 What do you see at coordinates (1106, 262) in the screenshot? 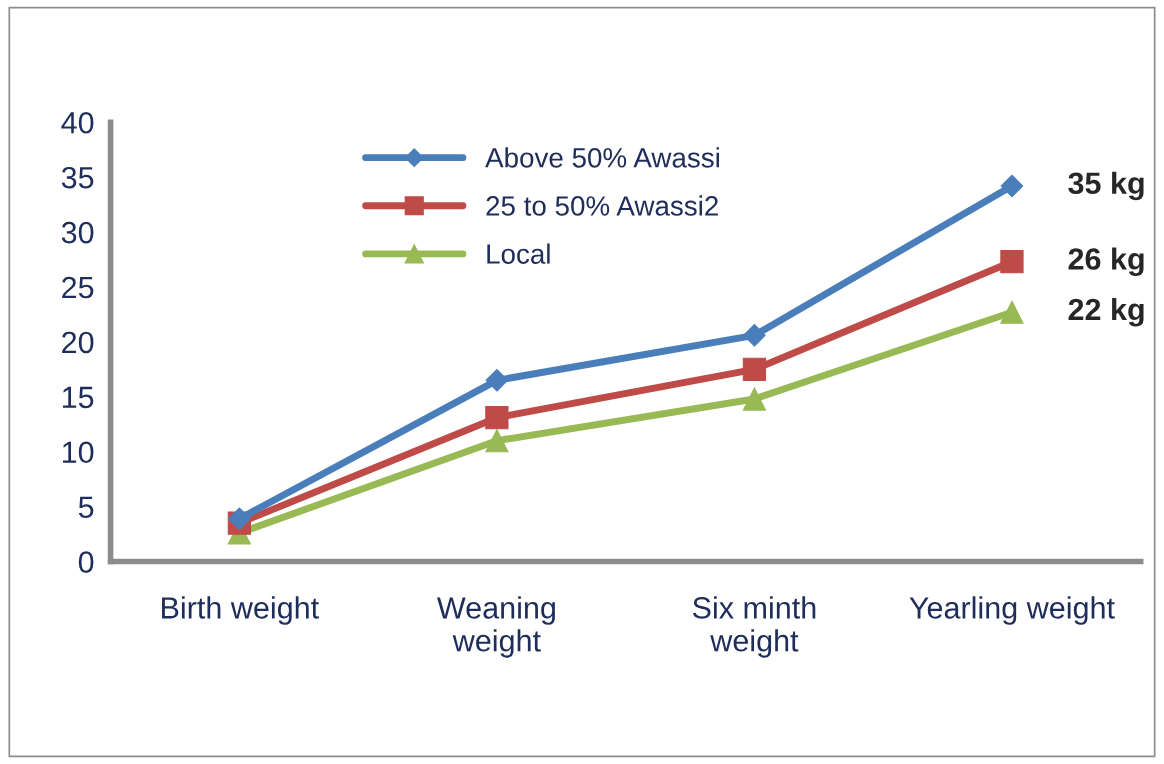
I see `annotation: 26 kg` at bounding box center [1106, 262].